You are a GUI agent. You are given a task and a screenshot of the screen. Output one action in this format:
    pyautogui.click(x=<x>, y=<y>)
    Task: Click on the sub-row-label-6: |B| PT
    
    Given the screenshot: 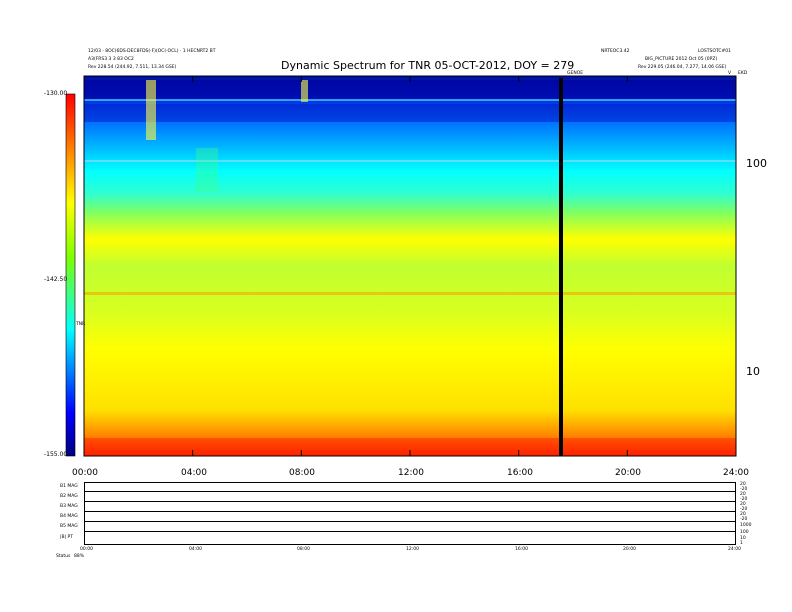 What is the action you would take?
    pyautogui.click(x=67, y=537)
    